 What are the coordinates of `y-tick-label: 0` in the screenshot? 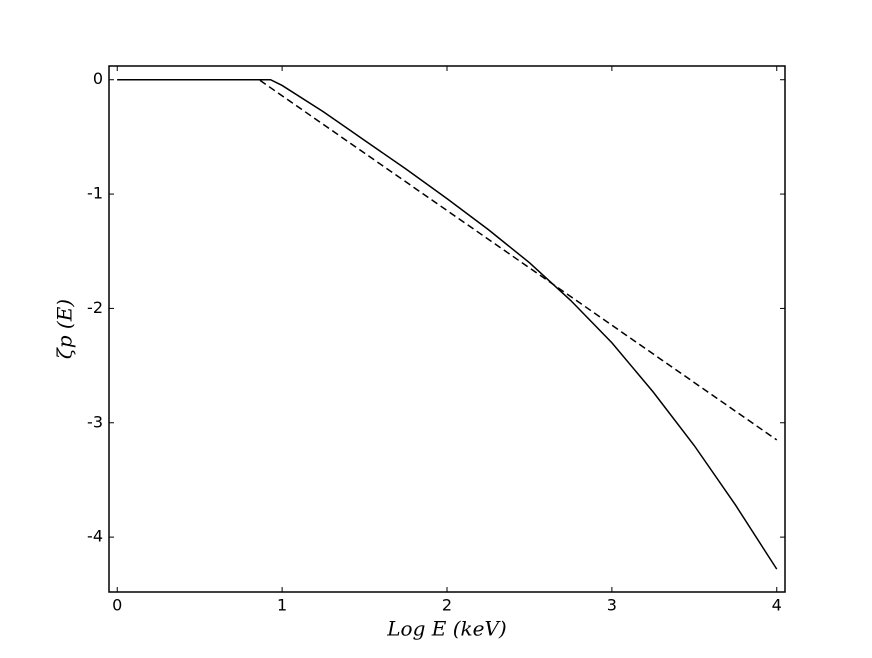 It's located at (98, 78).